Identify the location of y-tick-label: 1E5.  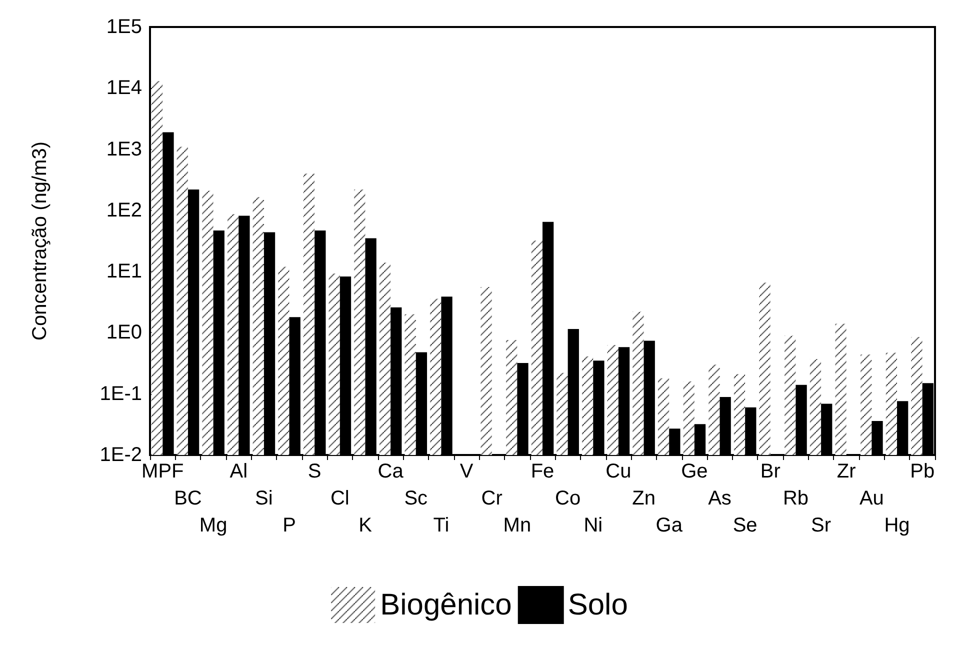
(124, 27).